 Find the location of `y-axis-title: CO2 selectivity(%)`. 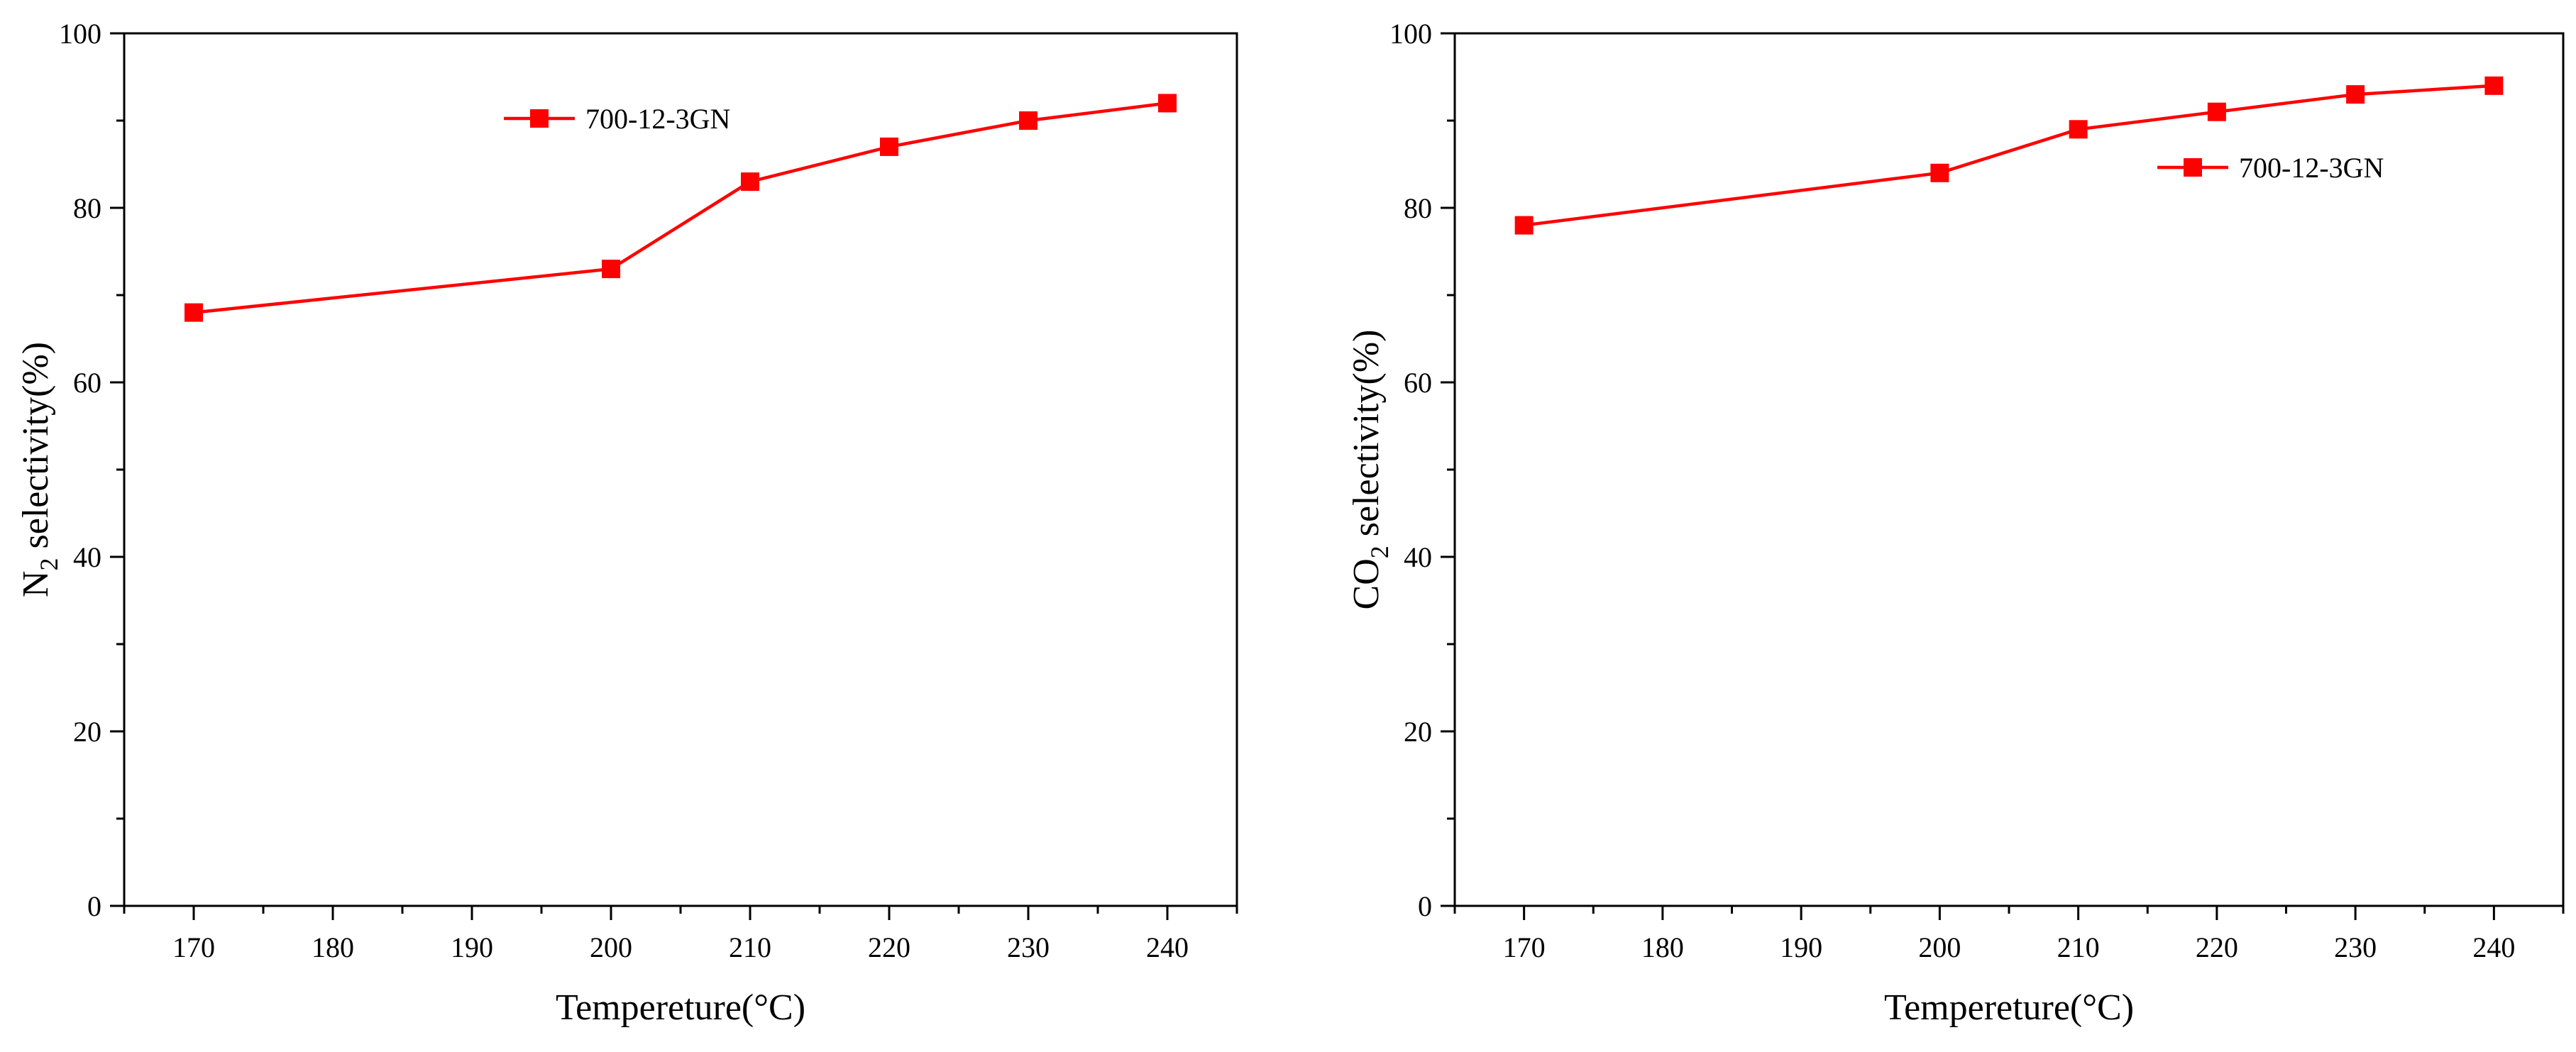

y-axis-title: CO2 selectivity(%) is located at coordinates (1370, 470).